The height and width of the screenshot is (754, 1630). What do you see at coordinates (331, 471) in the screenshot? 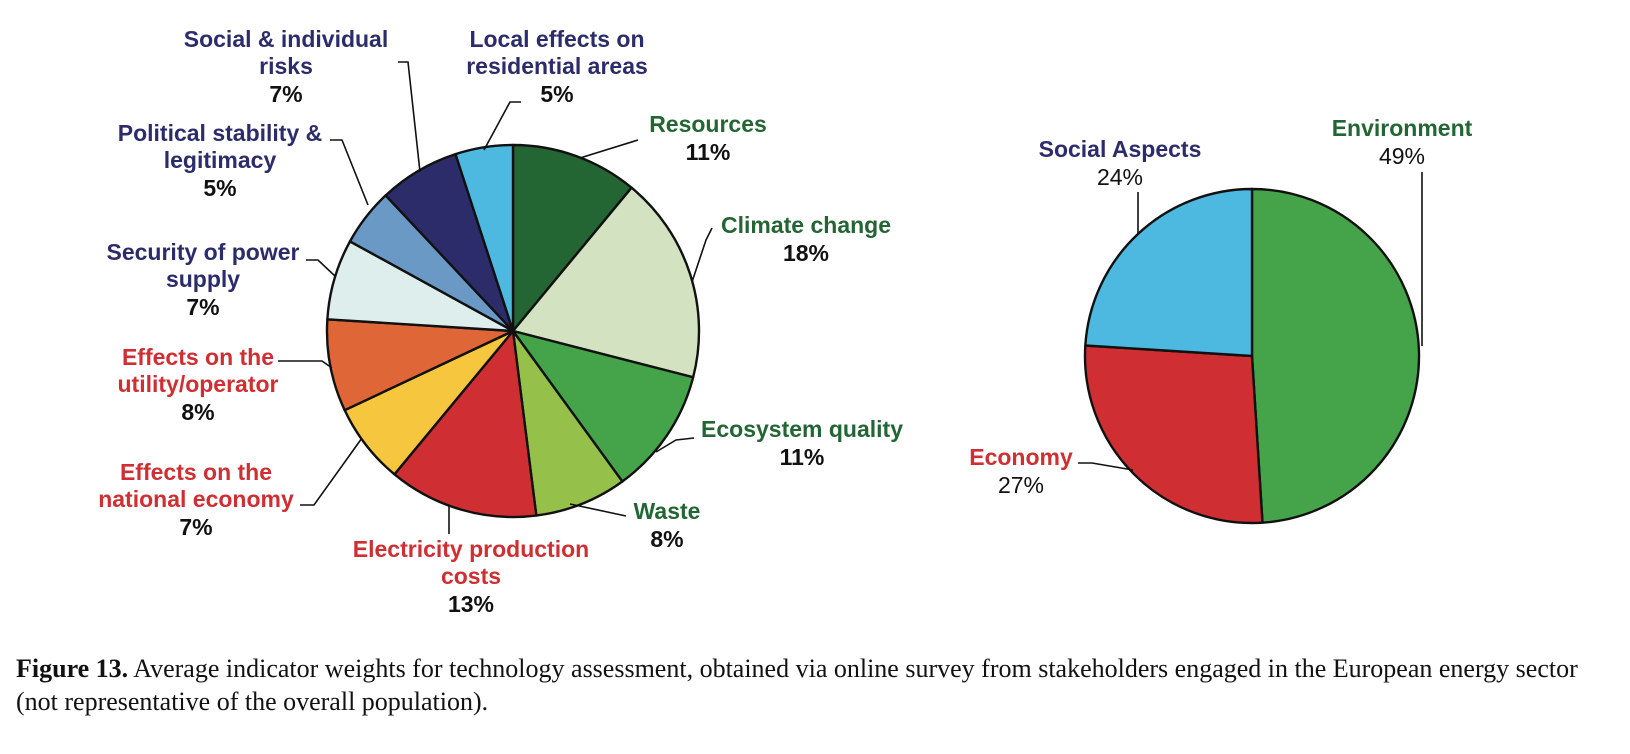
I see `indicator-effects-on-the-national-economy-leader-line` at bounding box center [331, 471].